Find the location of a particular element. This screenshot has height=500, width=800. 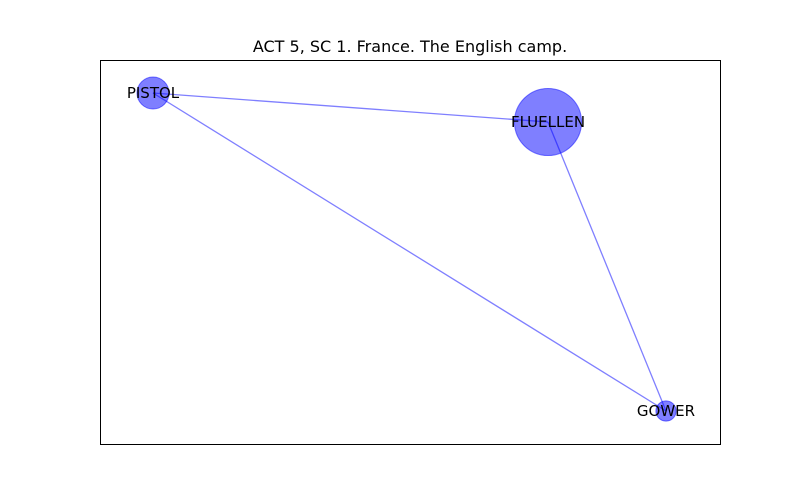

node-fluellen is located at coordinates (548, 122).